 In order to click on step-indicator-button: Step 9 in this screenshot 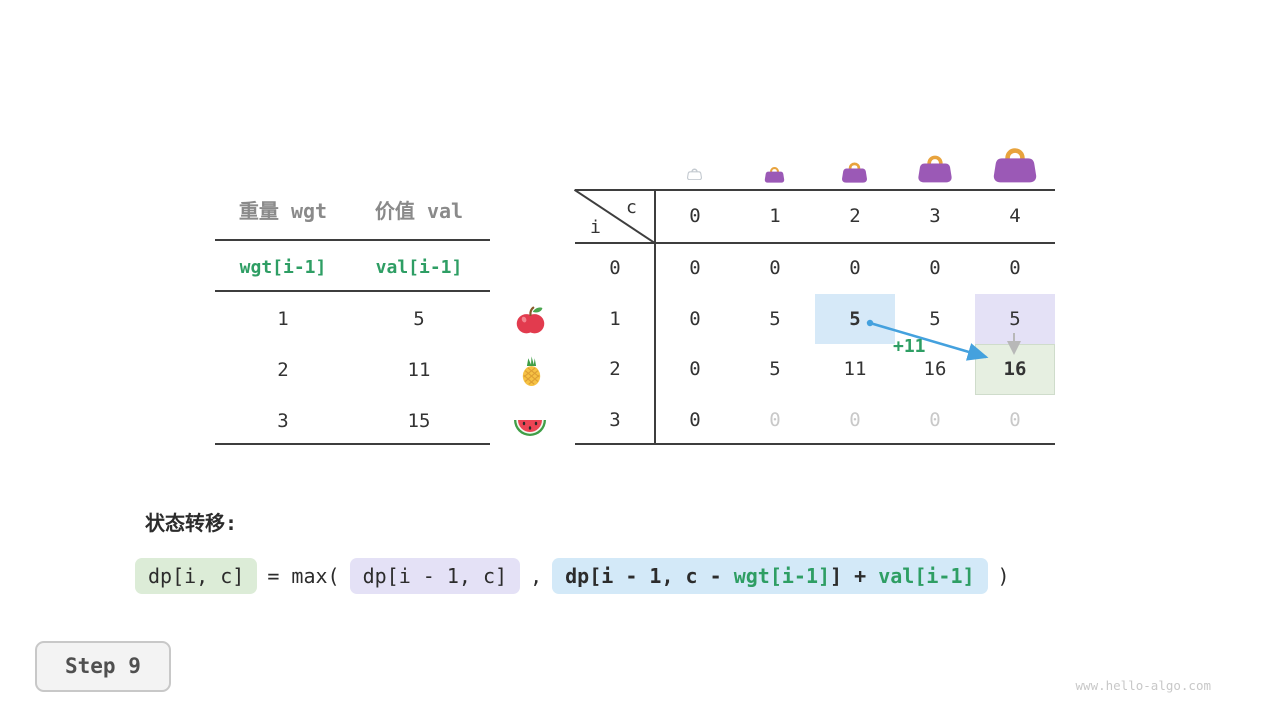, I will do `click(103, 666)`.